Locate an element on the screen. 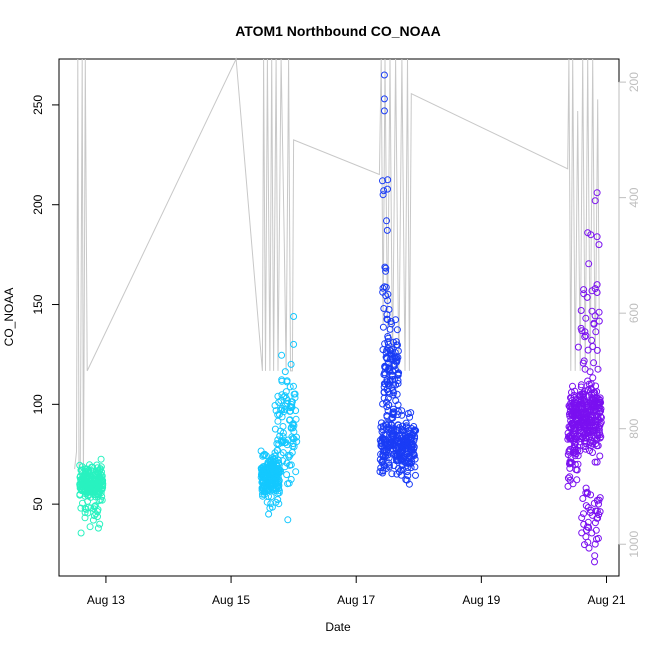 The image size is (650, 650). y2-tick-label: 200 is located at coordinates (634, 82).